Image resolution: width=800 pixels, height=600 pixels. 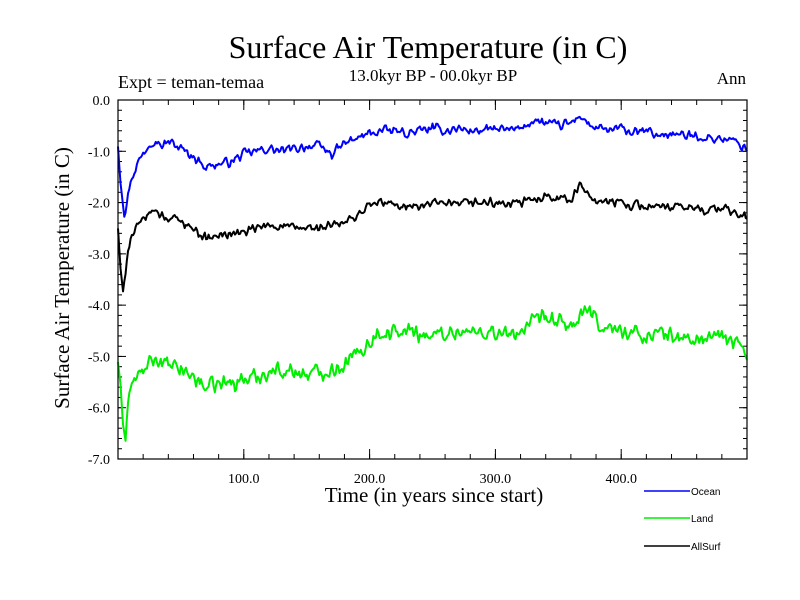 I want to click on y-tick-label: -5.0, so click(x=99, y=357).